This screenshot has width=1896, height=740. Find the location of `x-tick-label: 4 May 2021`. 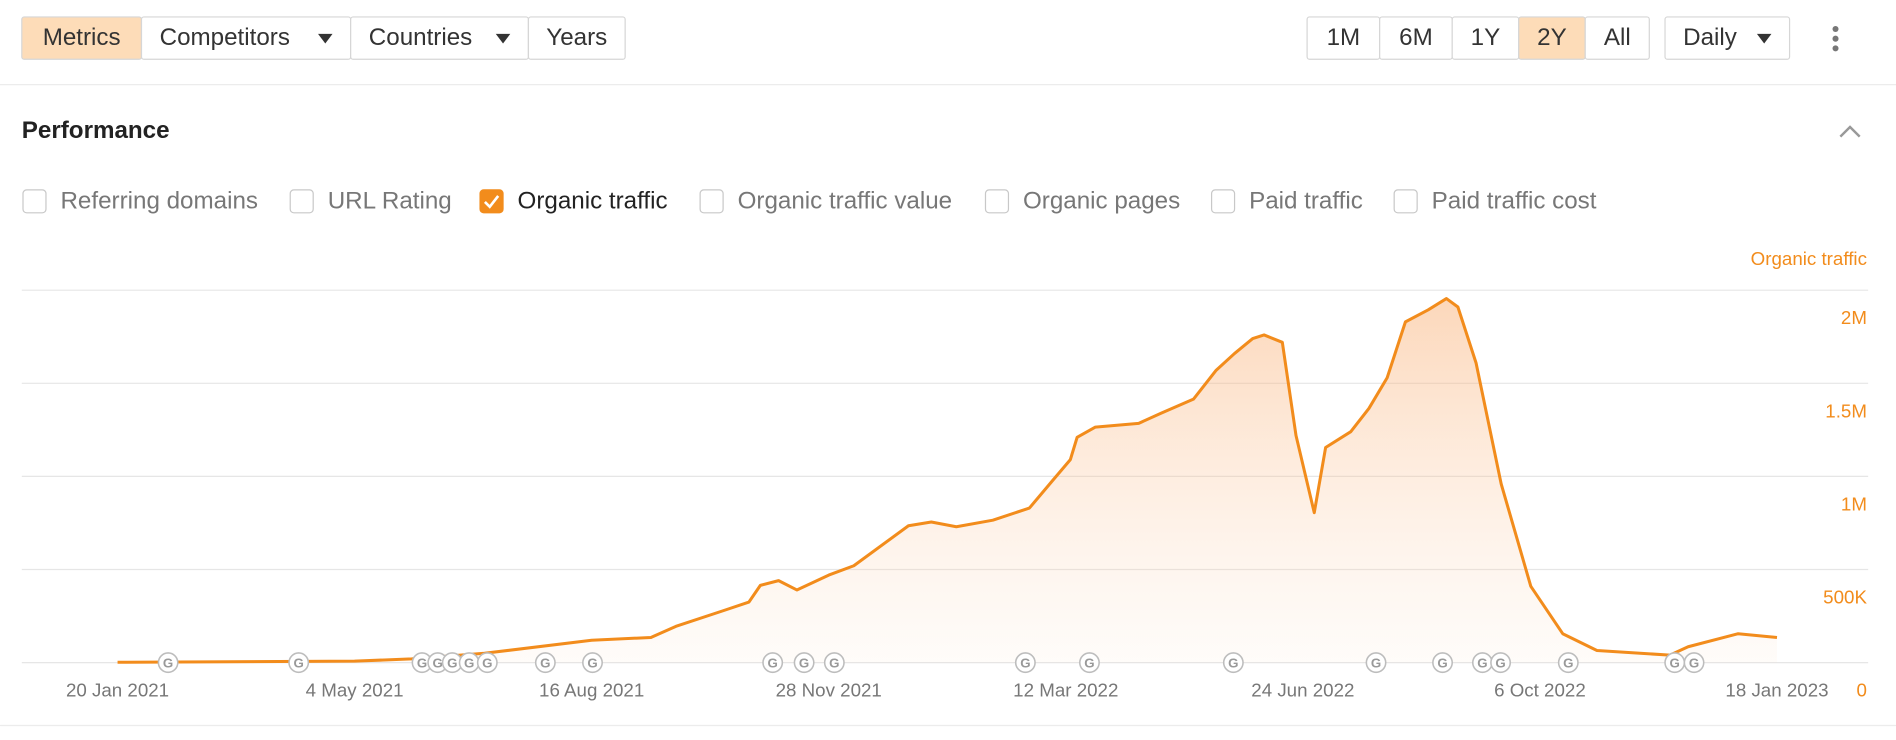

x-tick-label: 4 May 2021 is located at coordinates (355, 690).